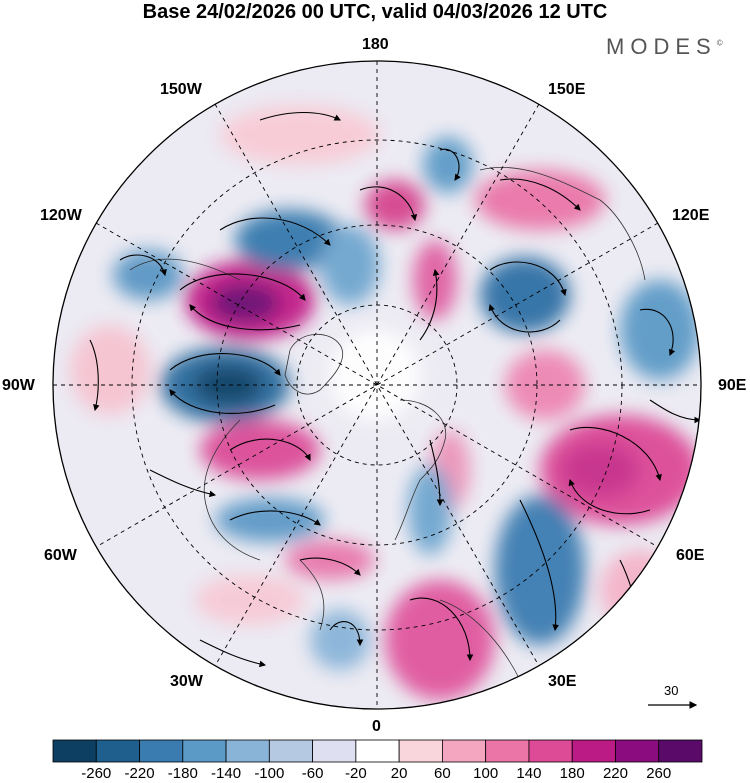 This screenshot has width=750, height=783. What do you see at coordinates (139, 773) in the screenshot?
I see `colorbar-tick-label: -220` at bounding box center [139, 773].